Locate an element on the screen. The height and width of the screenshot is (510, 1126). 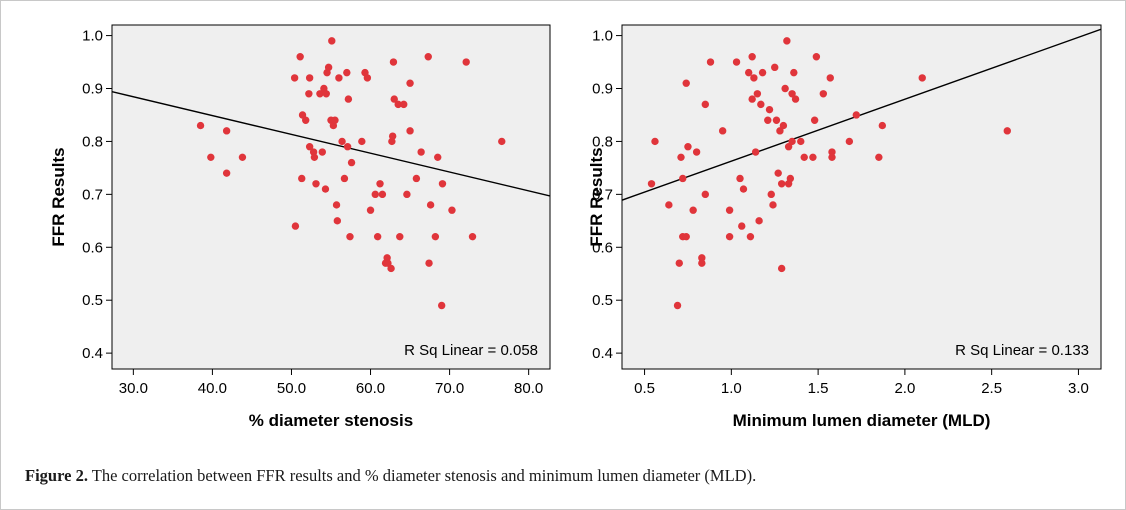
x-tick-label: 1.0 is located at coordinates (731, 388).